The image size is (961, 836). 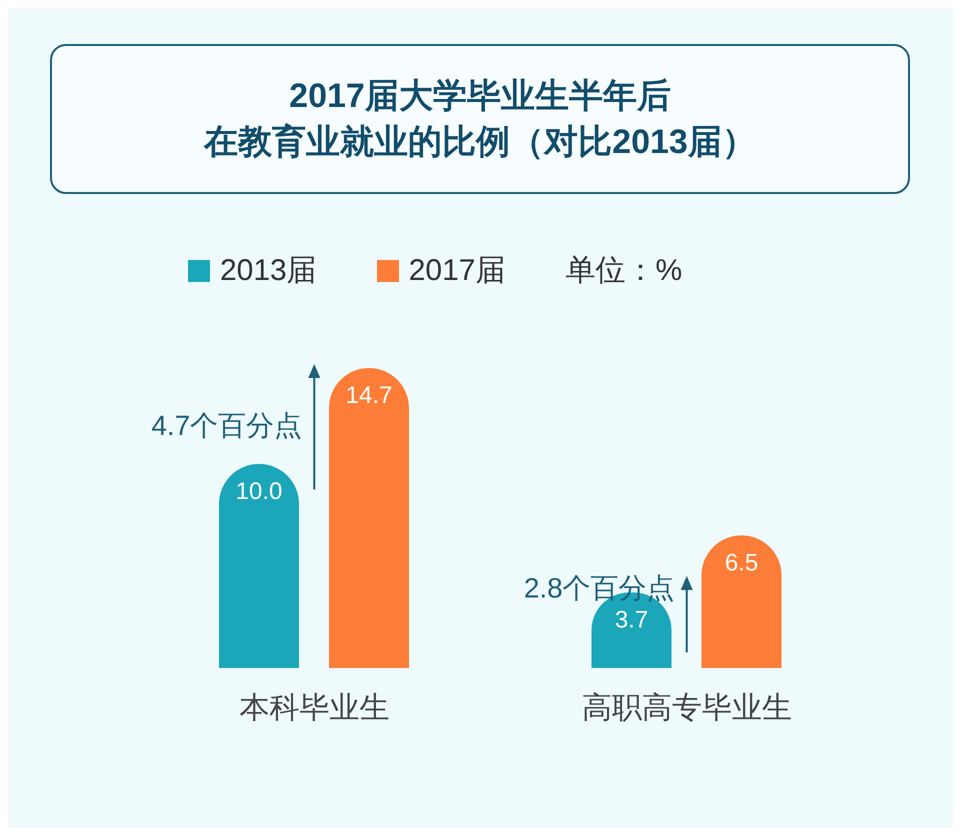 I want to click on data-label: 10.0, so click(x=259, y=491).